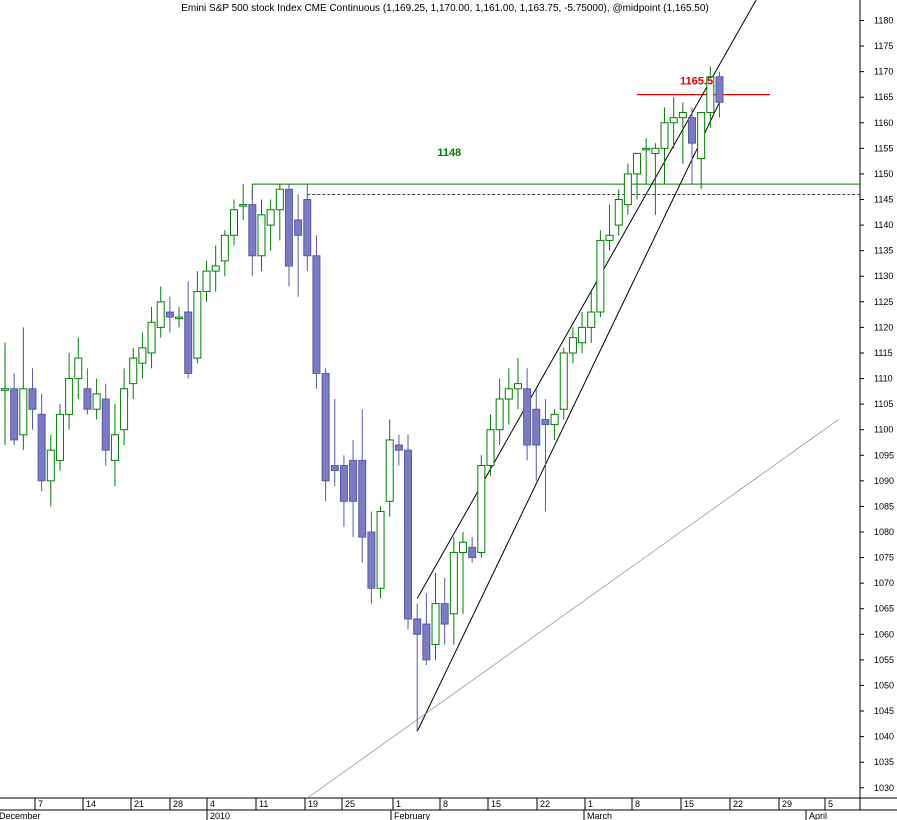 This screenshot has width=897, height=820. What do you see at coordinates (883, 225) in the screenshot?
I see `y-tick-label: 1140` at bounding box center [883, 225].